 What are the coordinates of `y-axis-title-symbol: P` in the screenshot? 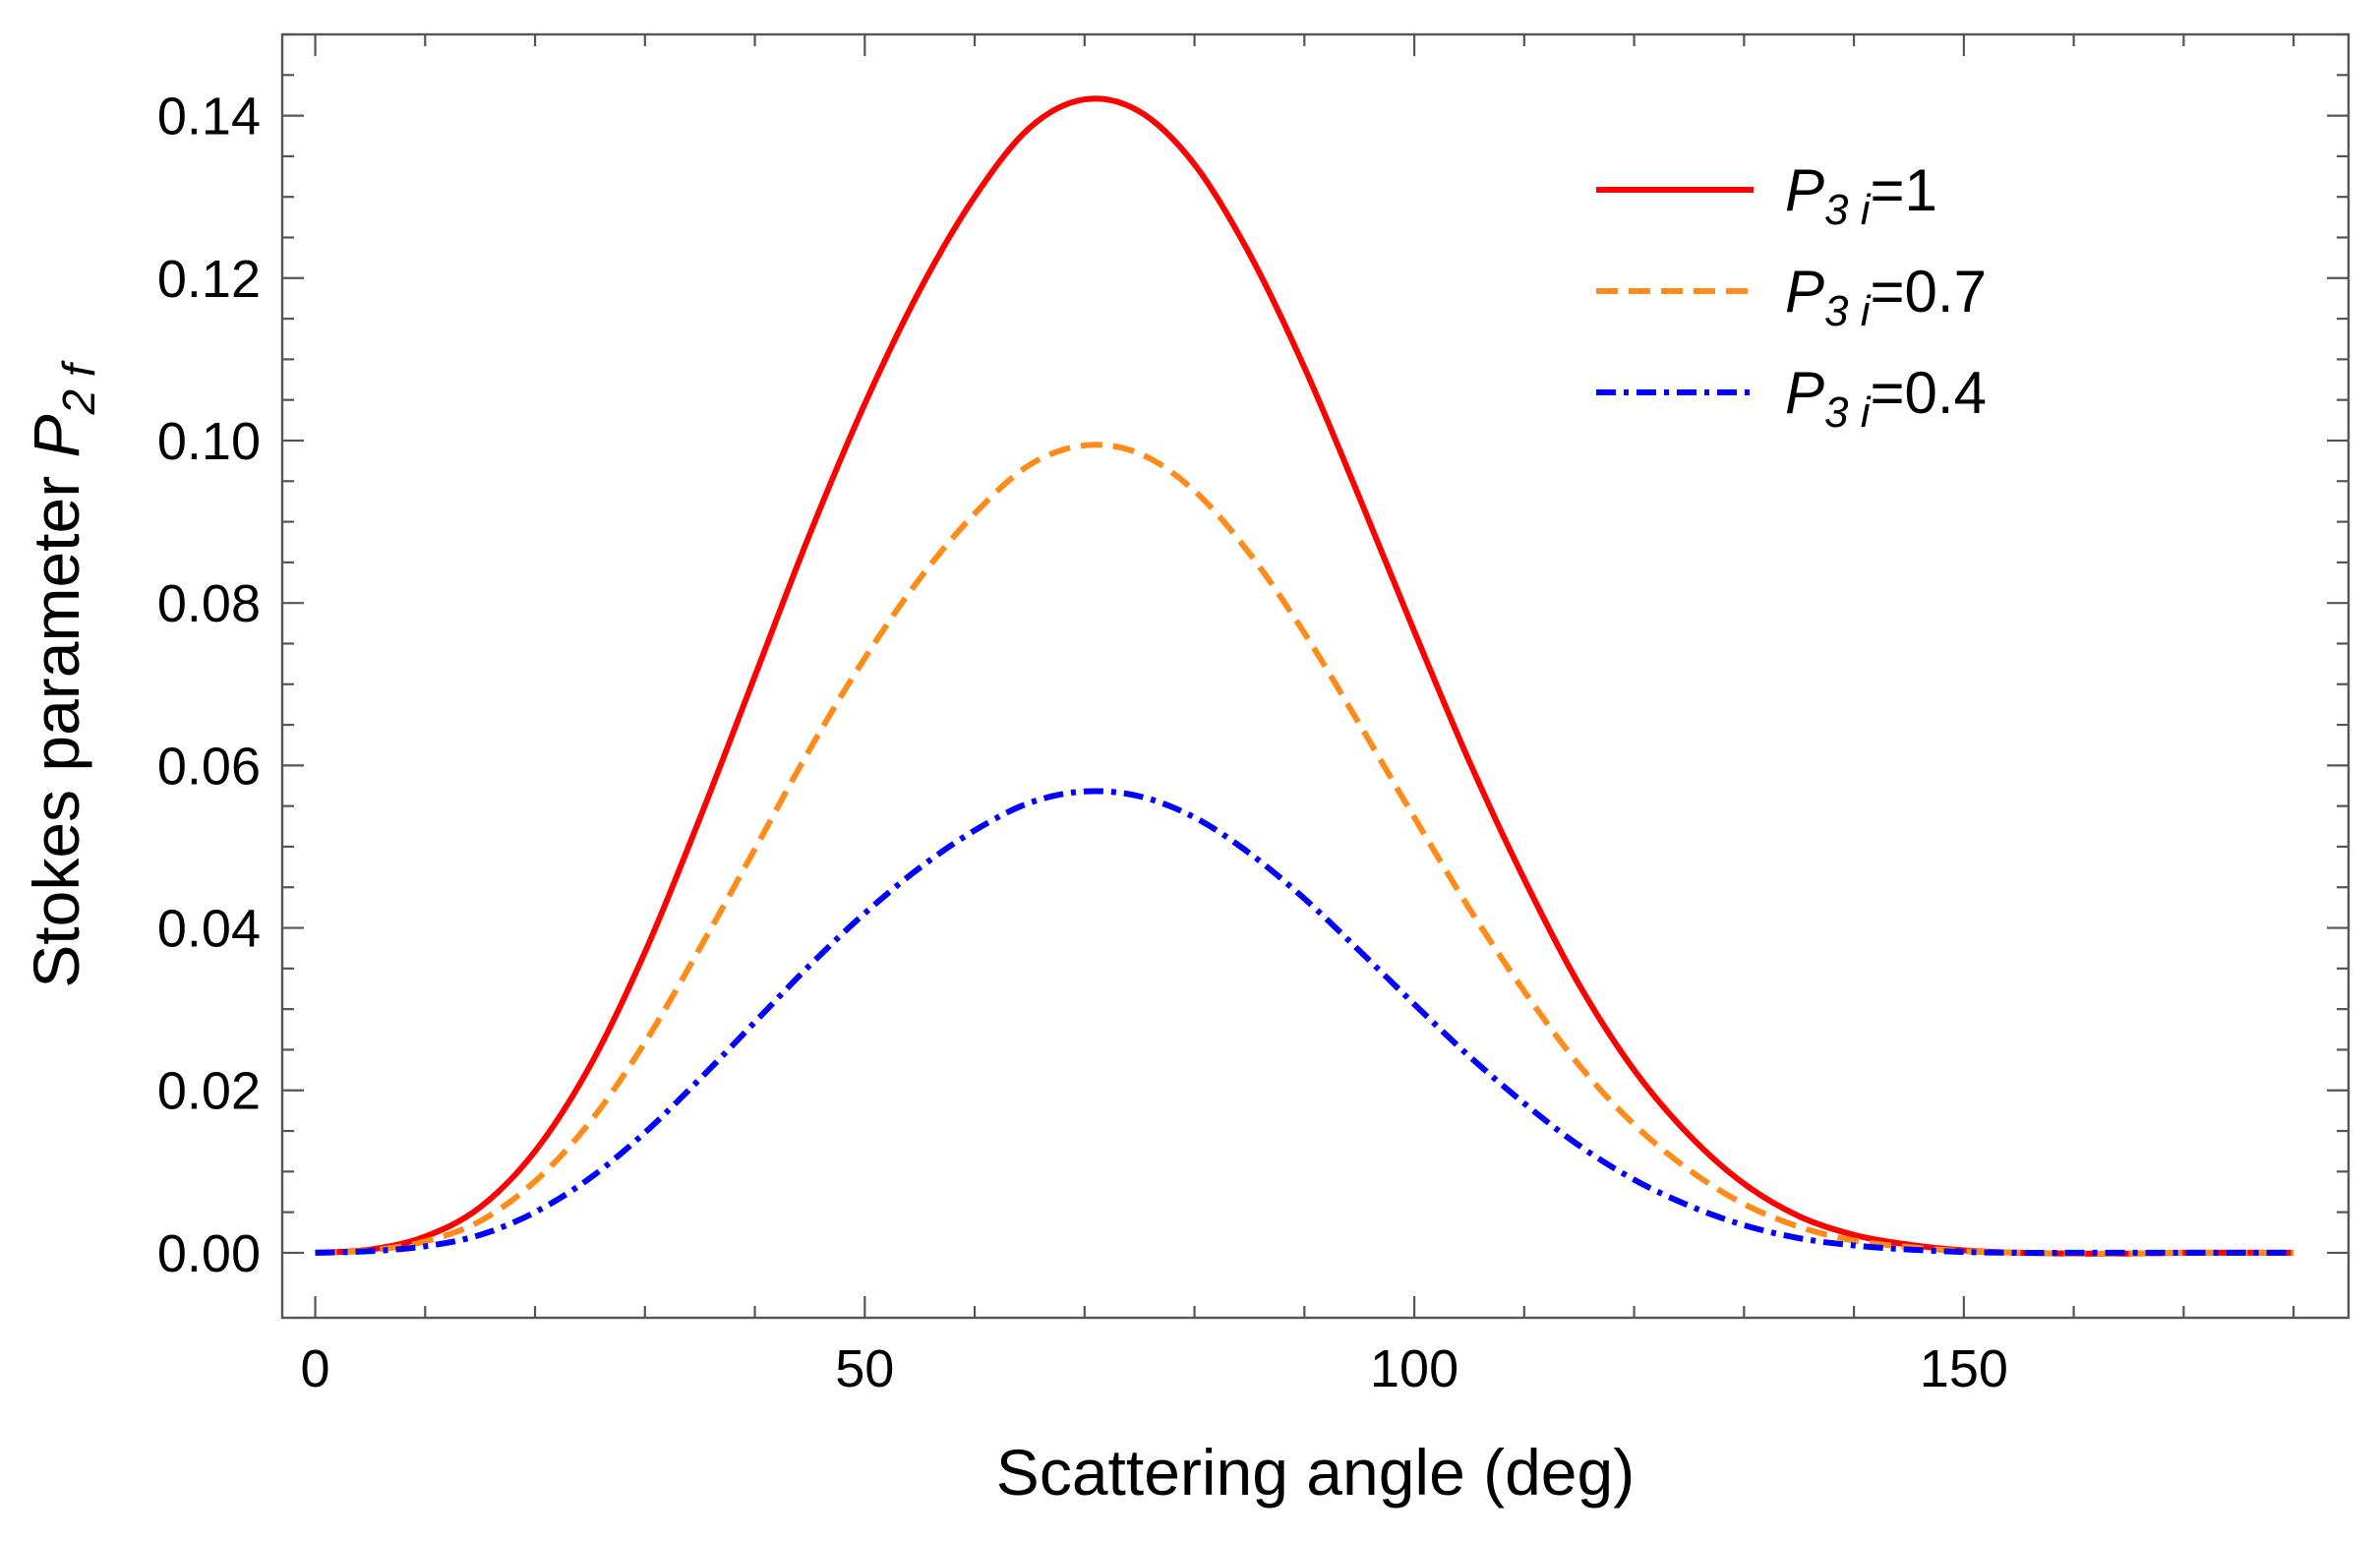 It's located at (56, 436).